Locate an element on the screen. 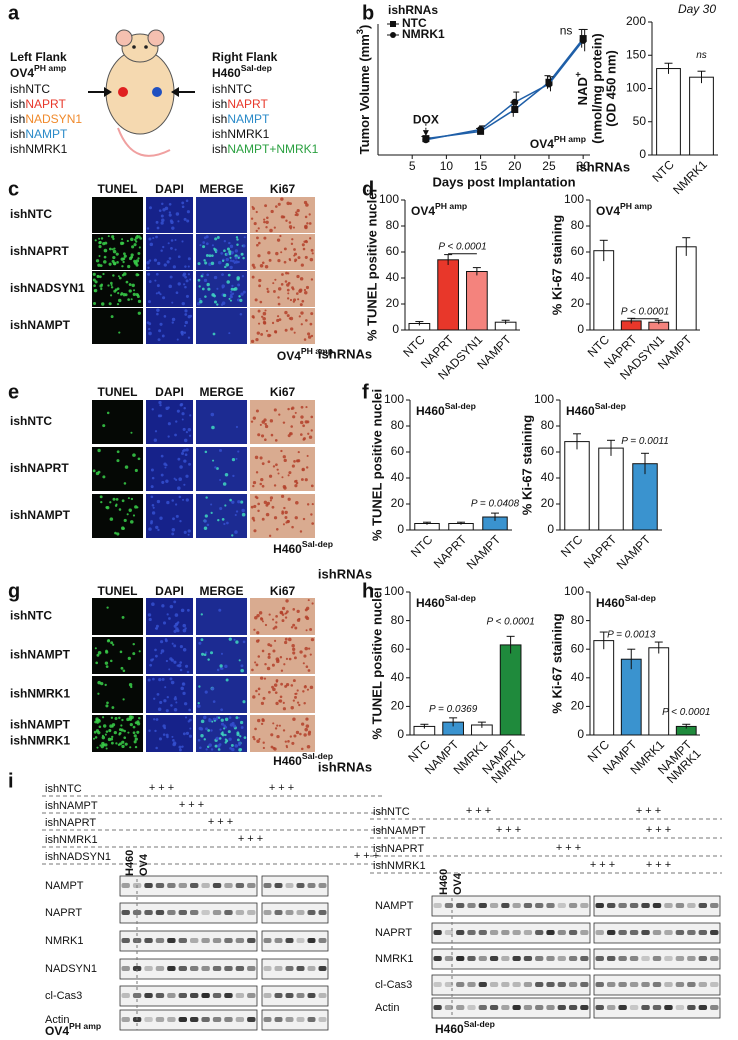  x-tick-label: NTC is located at coordinates (664, 171).